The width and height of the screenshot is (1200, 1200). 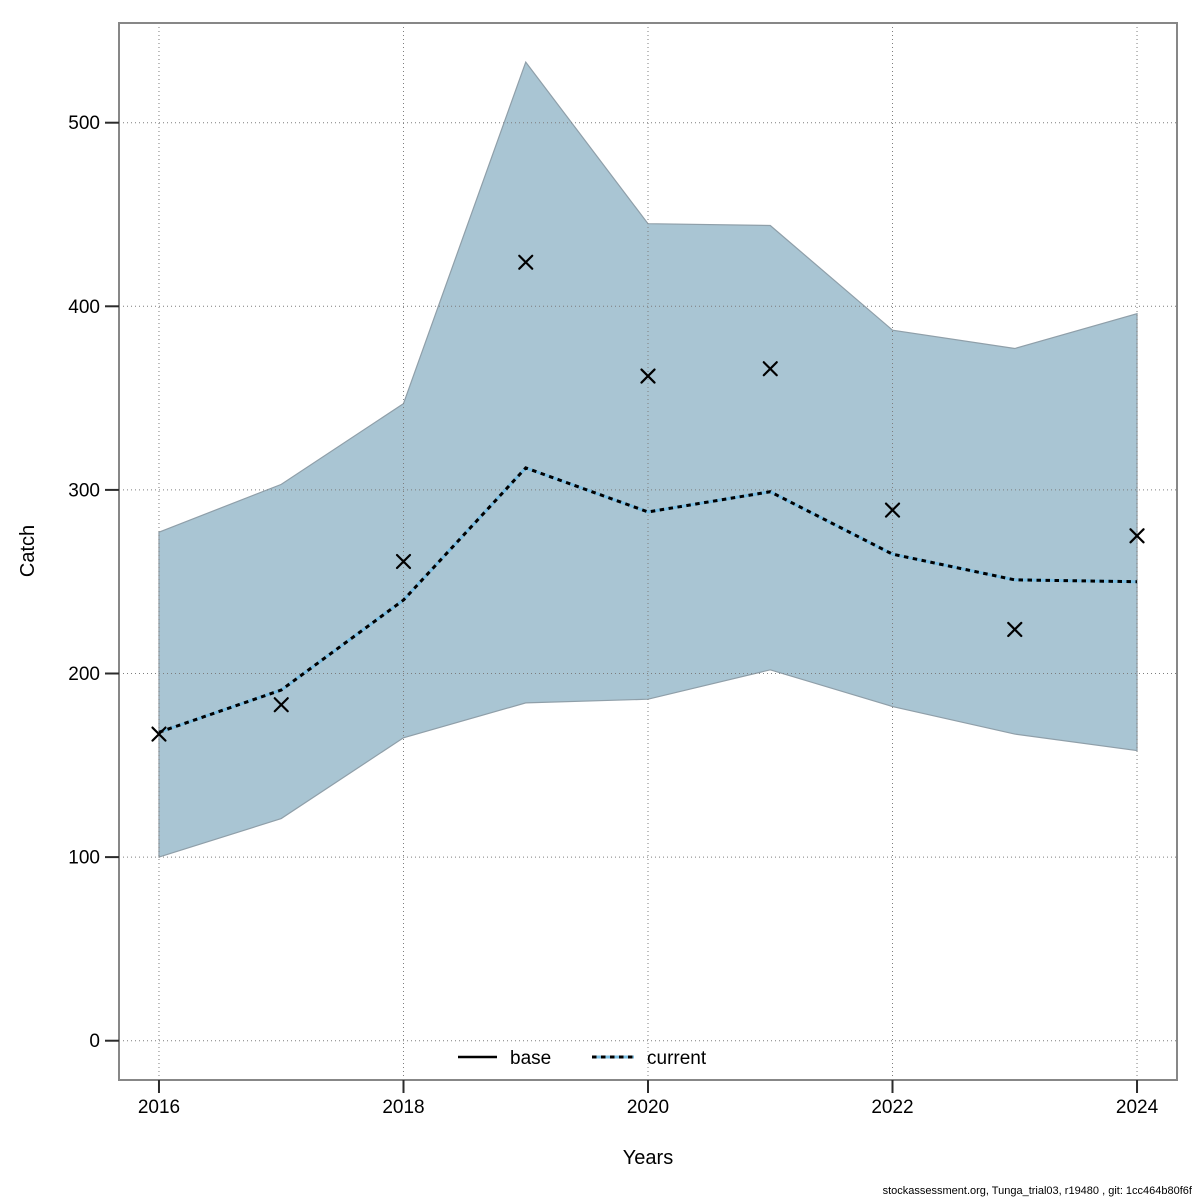 I want to click on x-axis-title: Years, so click(x=648, y=1158).